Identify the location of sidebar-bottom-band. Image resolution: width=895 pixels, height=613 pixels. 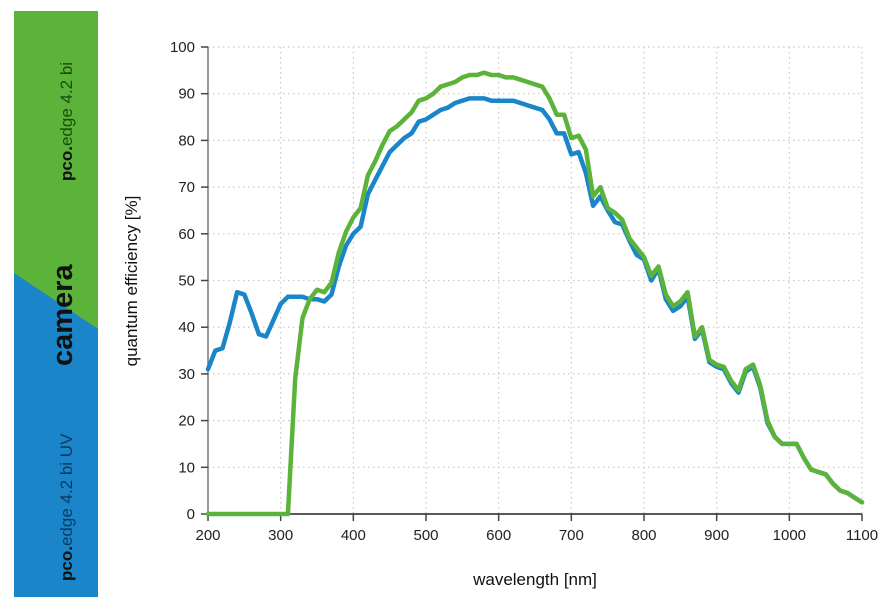
(56, 435).